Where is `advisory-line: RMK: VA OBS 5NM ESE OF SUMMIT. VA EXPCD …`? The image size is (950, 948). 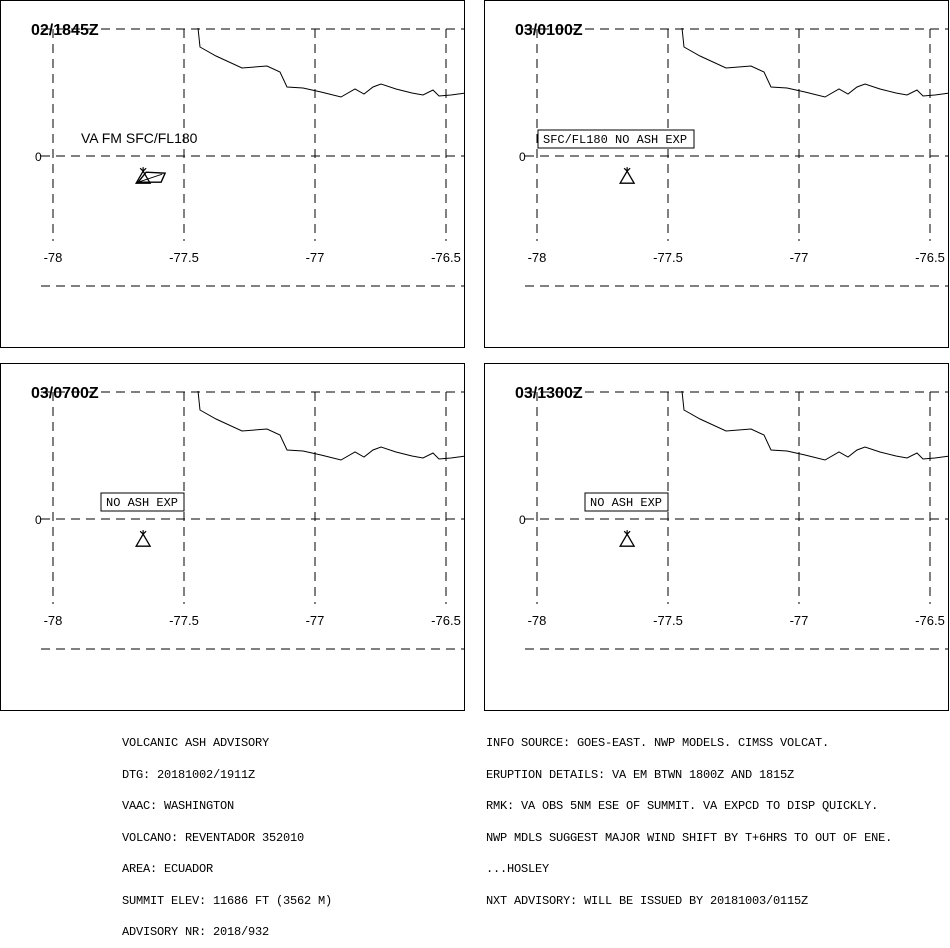 advisory-line: RMK: VA OBS 5NM ESE OF SUMMIT. VA EXPCD … is located at coordinates (682, 806).